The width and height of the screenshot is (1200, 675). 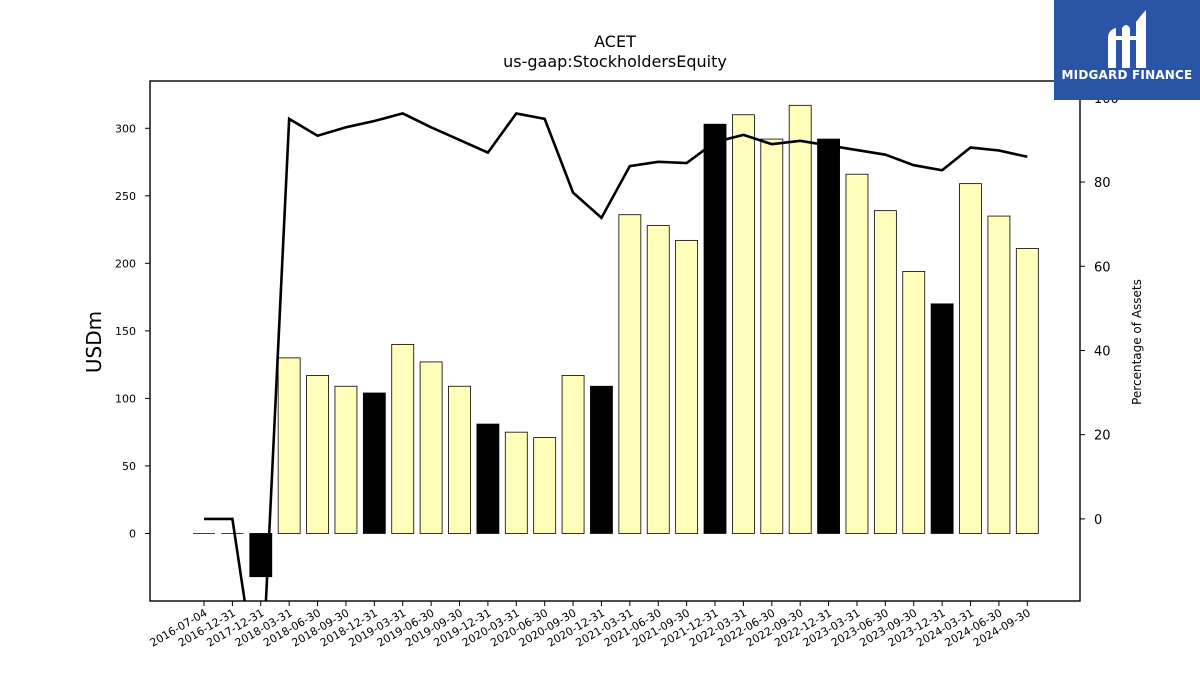 What do you see at coordinates (125, 196) in the screenshot?
I see `y-tick-label: 250` at bounding box center [125, 196].